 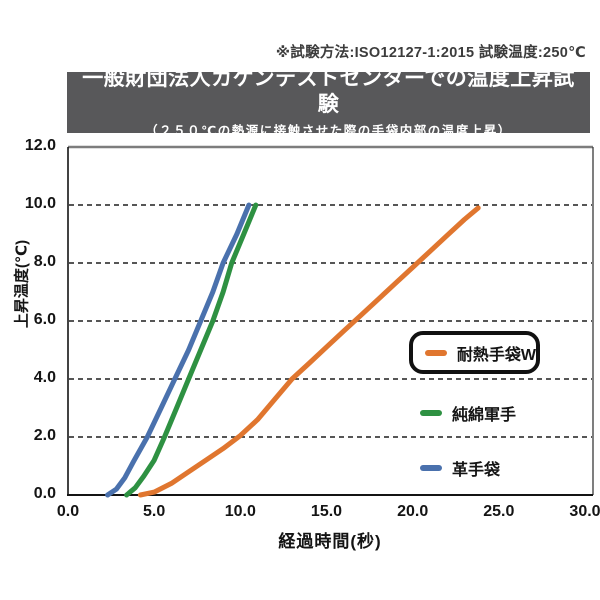 What do you see at coordinates (431, 468) in the screenshot?
I see `legend-swatch-blue` at bounding box center [431, 468].